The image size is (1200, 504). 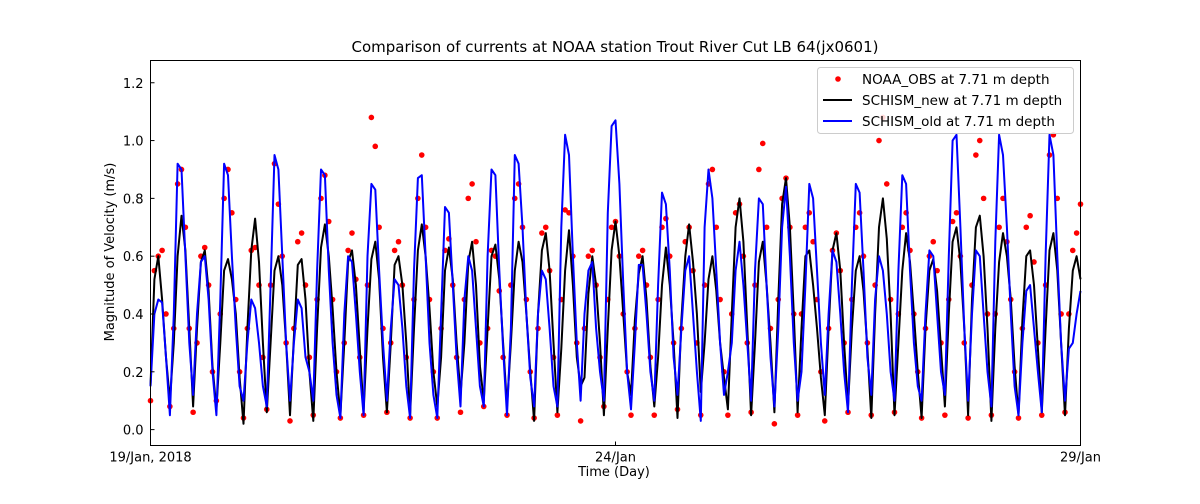 I want to click on legend-box, so click(x=945, y=100).